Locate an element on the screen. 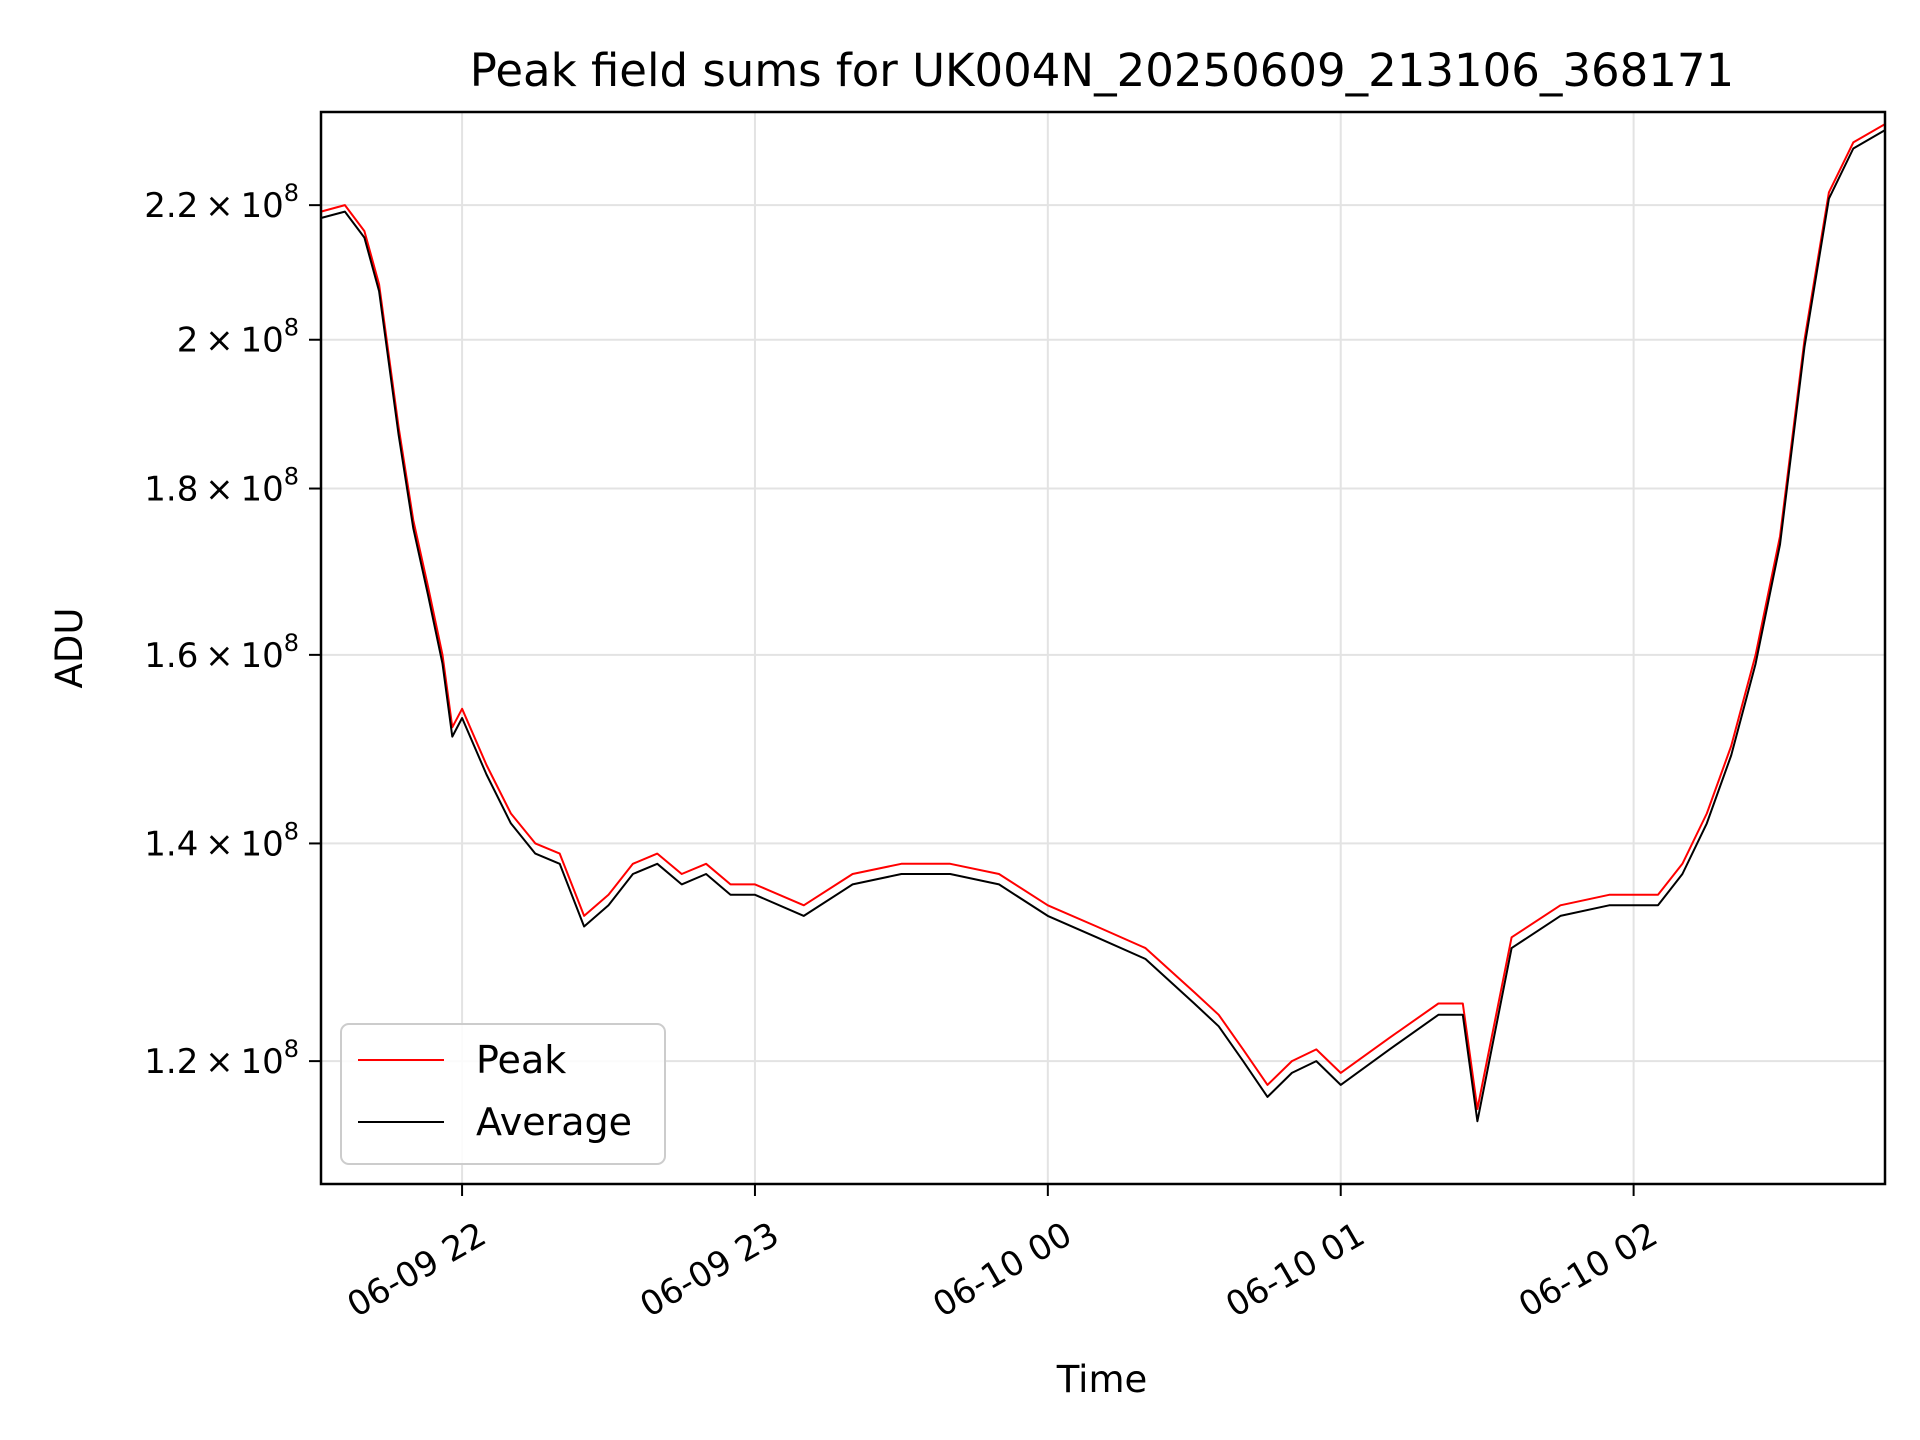  y-tick-label: 1.8 × 10⁸ is located at coordinates (221, 486).